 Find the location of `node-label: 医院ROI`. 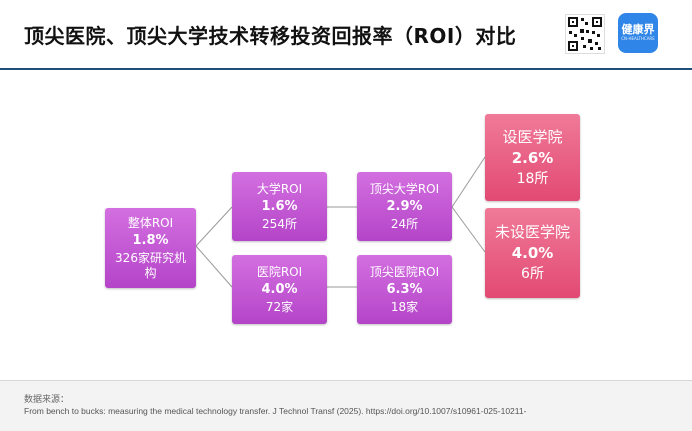

node-label: 医院ROI is located at coordinates (279, 271).